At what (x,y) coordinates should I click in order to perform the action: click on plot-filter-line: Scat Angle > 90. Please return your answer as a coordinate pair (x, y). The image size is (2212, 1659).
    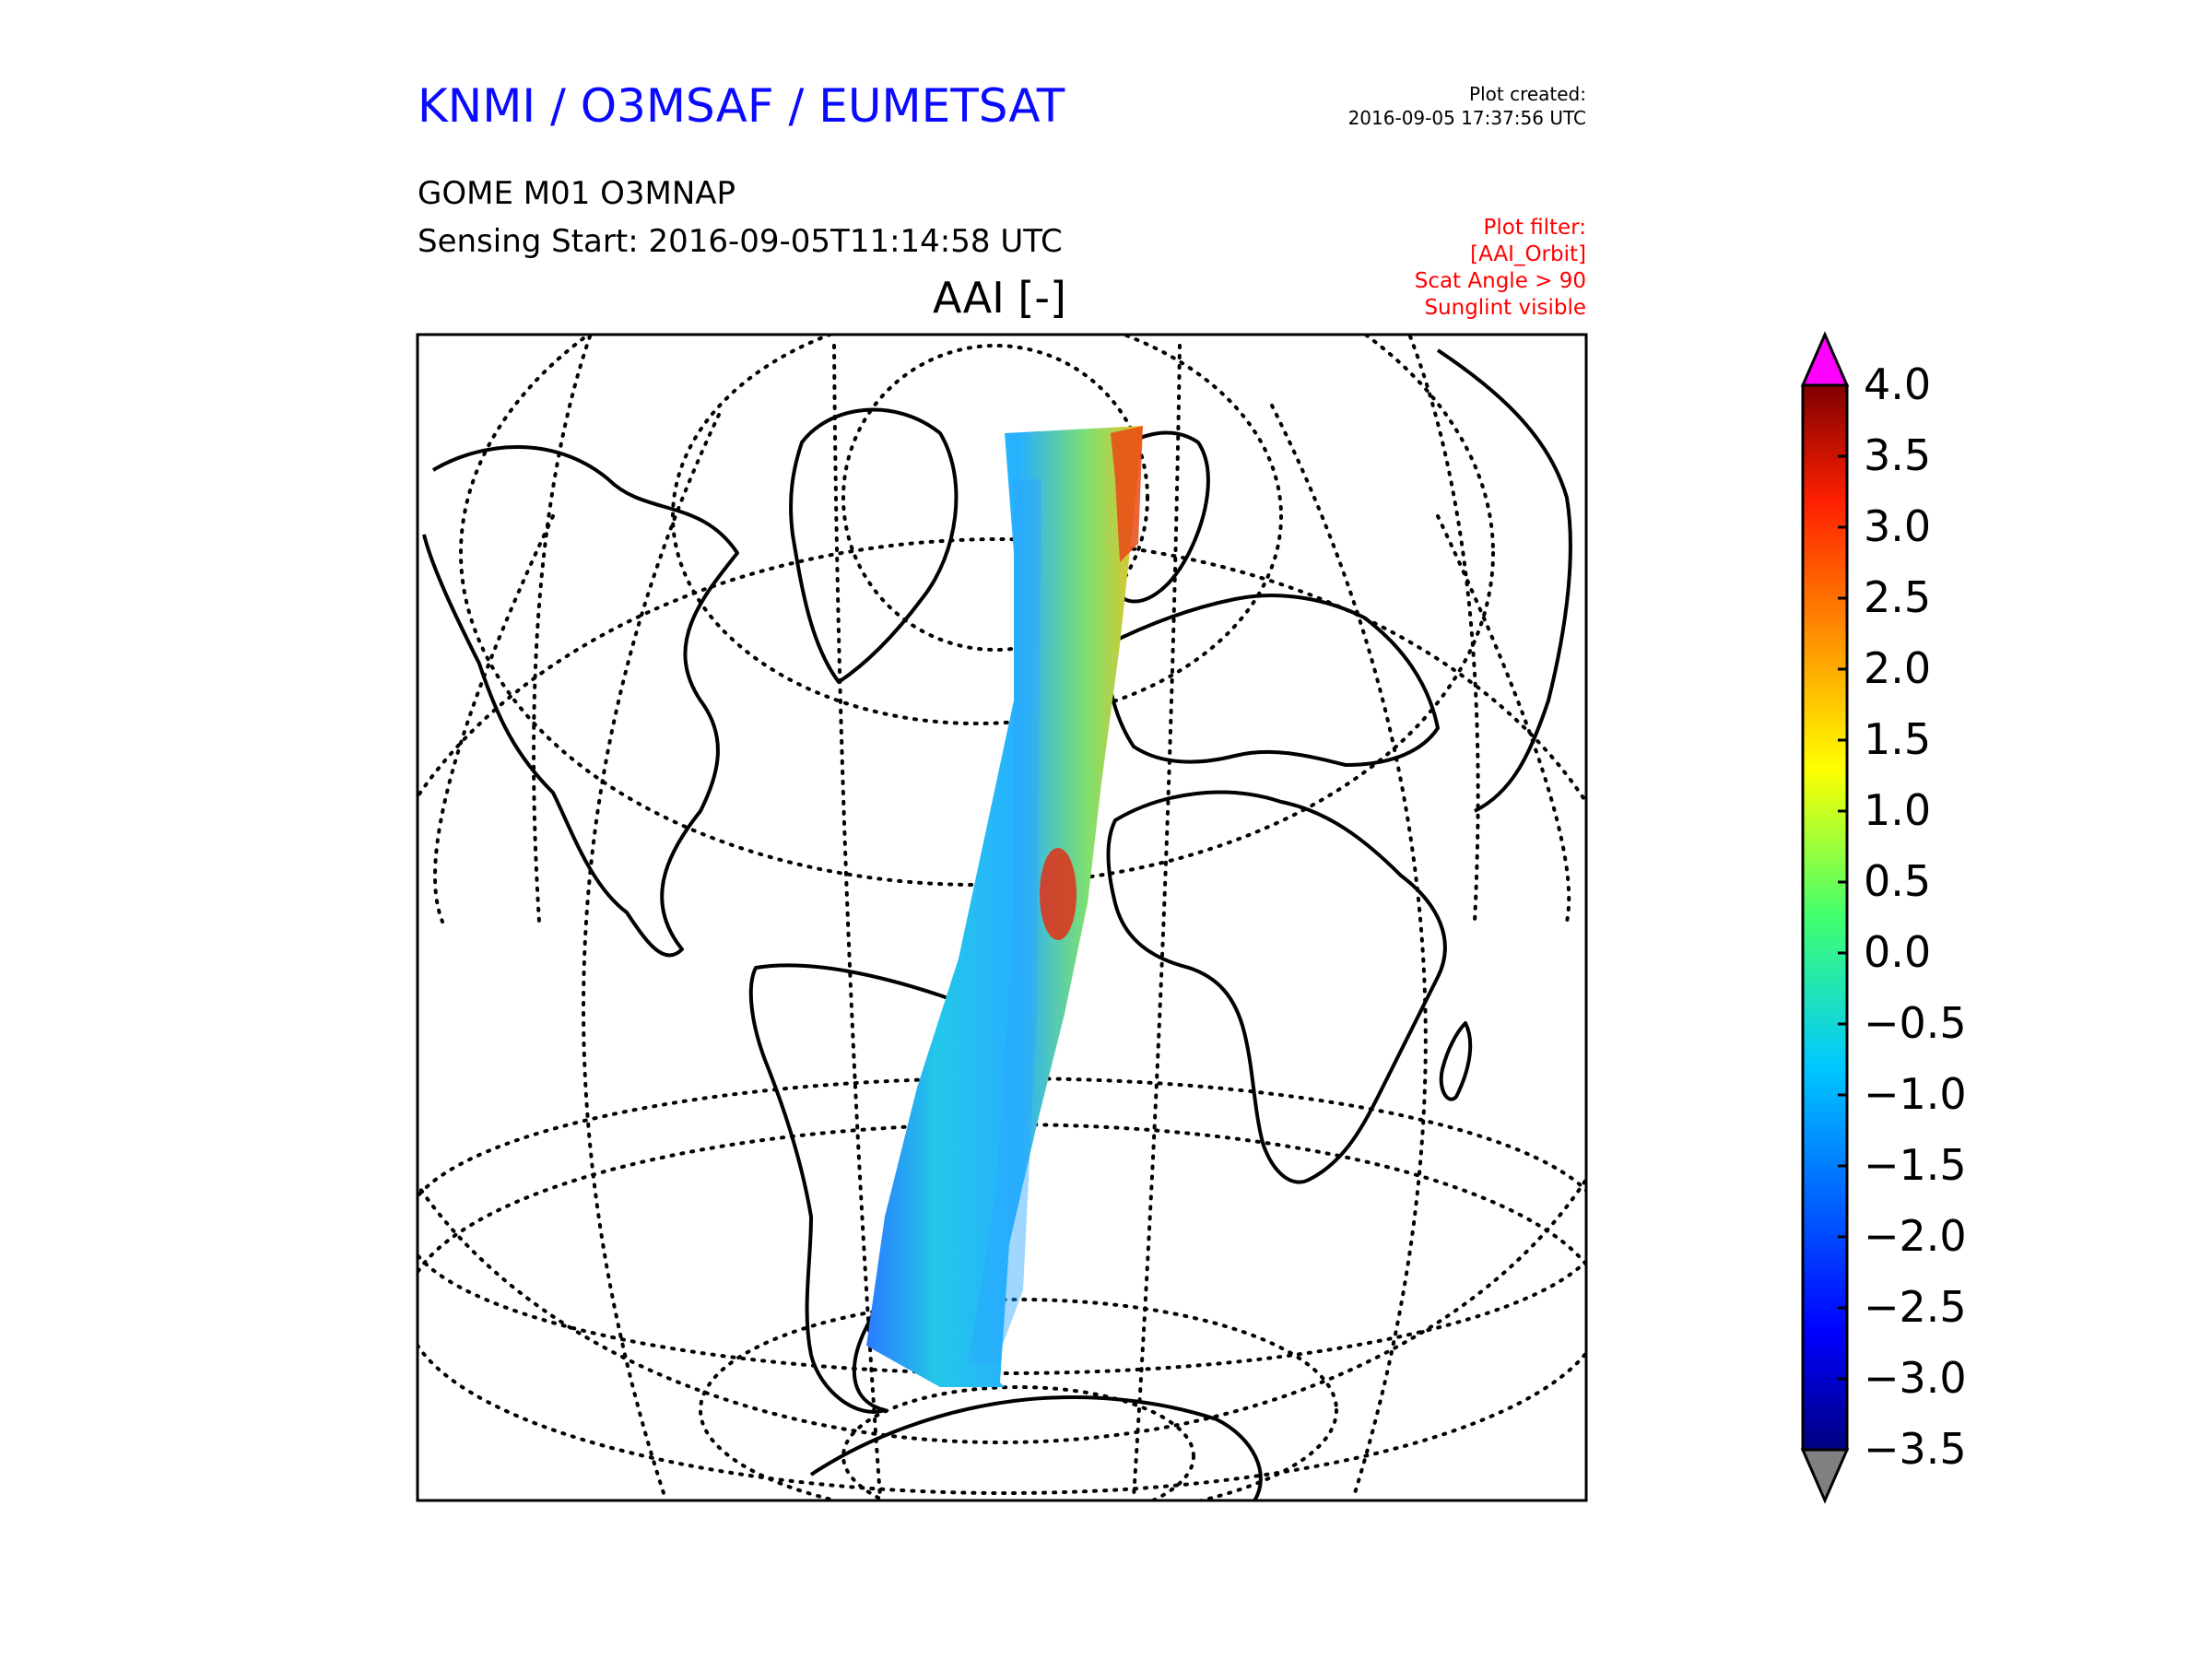
    Looking at the image, I should click on (1500, 281).